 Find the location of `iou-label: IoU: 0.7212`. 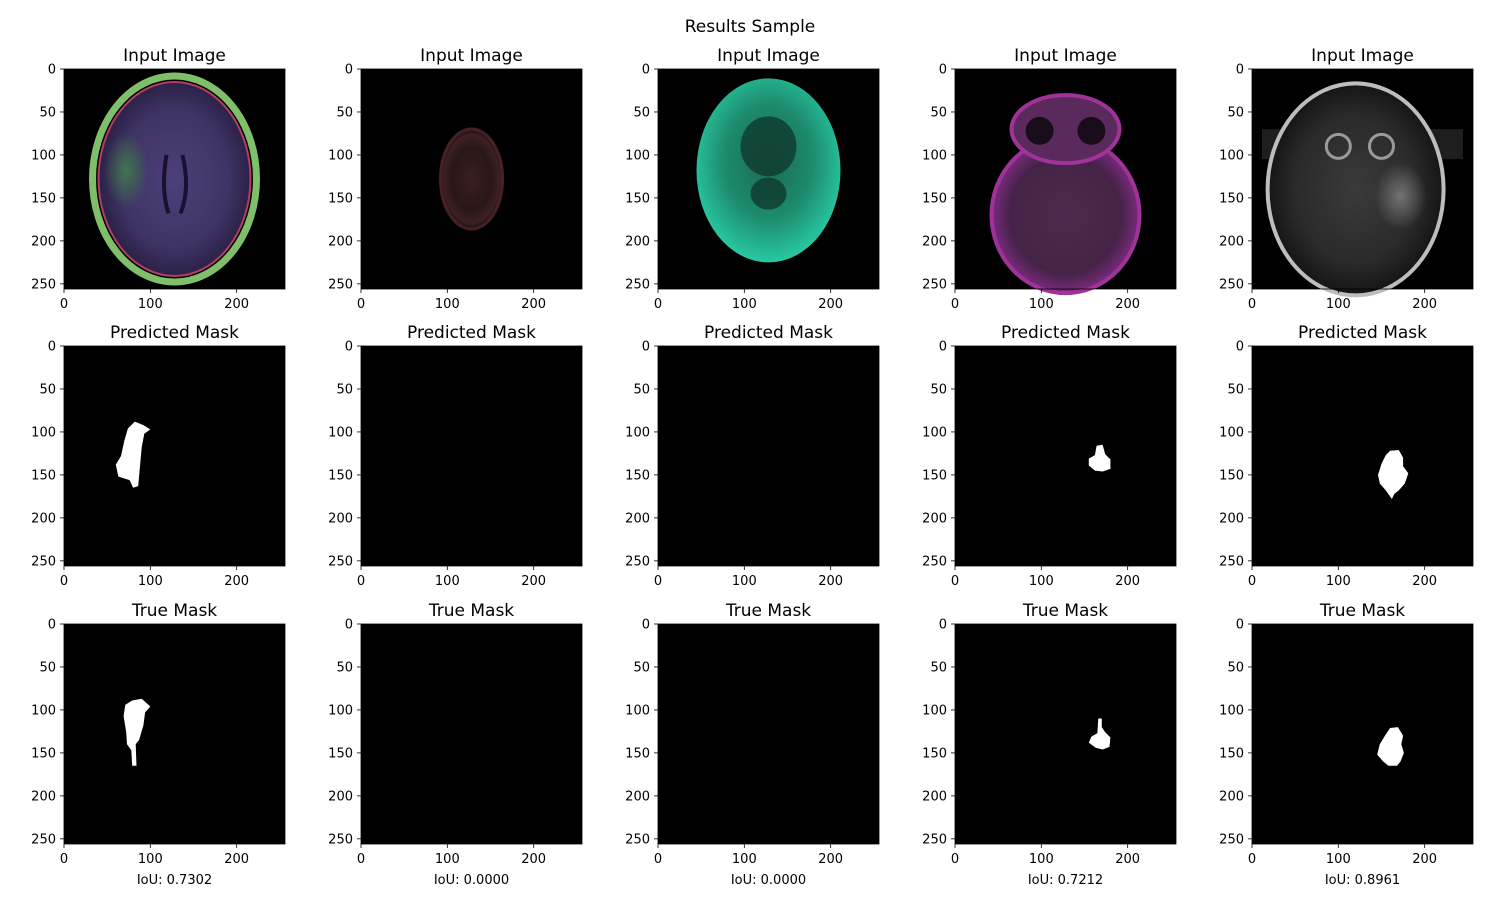

iou-label: IoU: 0.7212 is located at coordinates (1065, 880).